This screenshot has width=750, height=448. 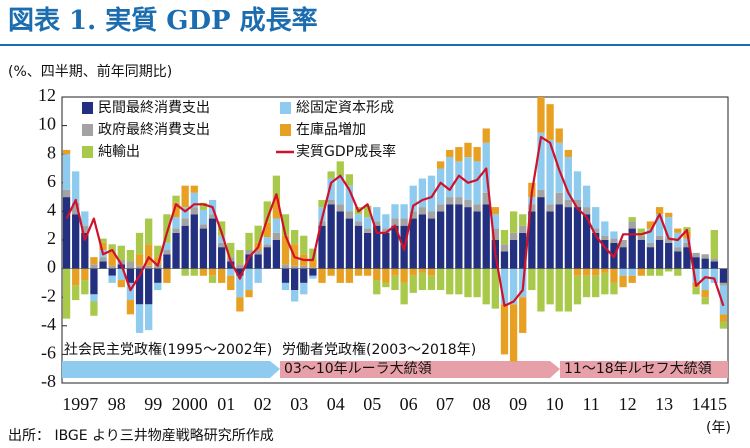 What do you see at coordinates (190, 404) in the screenshot?
I see `x-tick-label: 2000` at bounding box center [190, 404].